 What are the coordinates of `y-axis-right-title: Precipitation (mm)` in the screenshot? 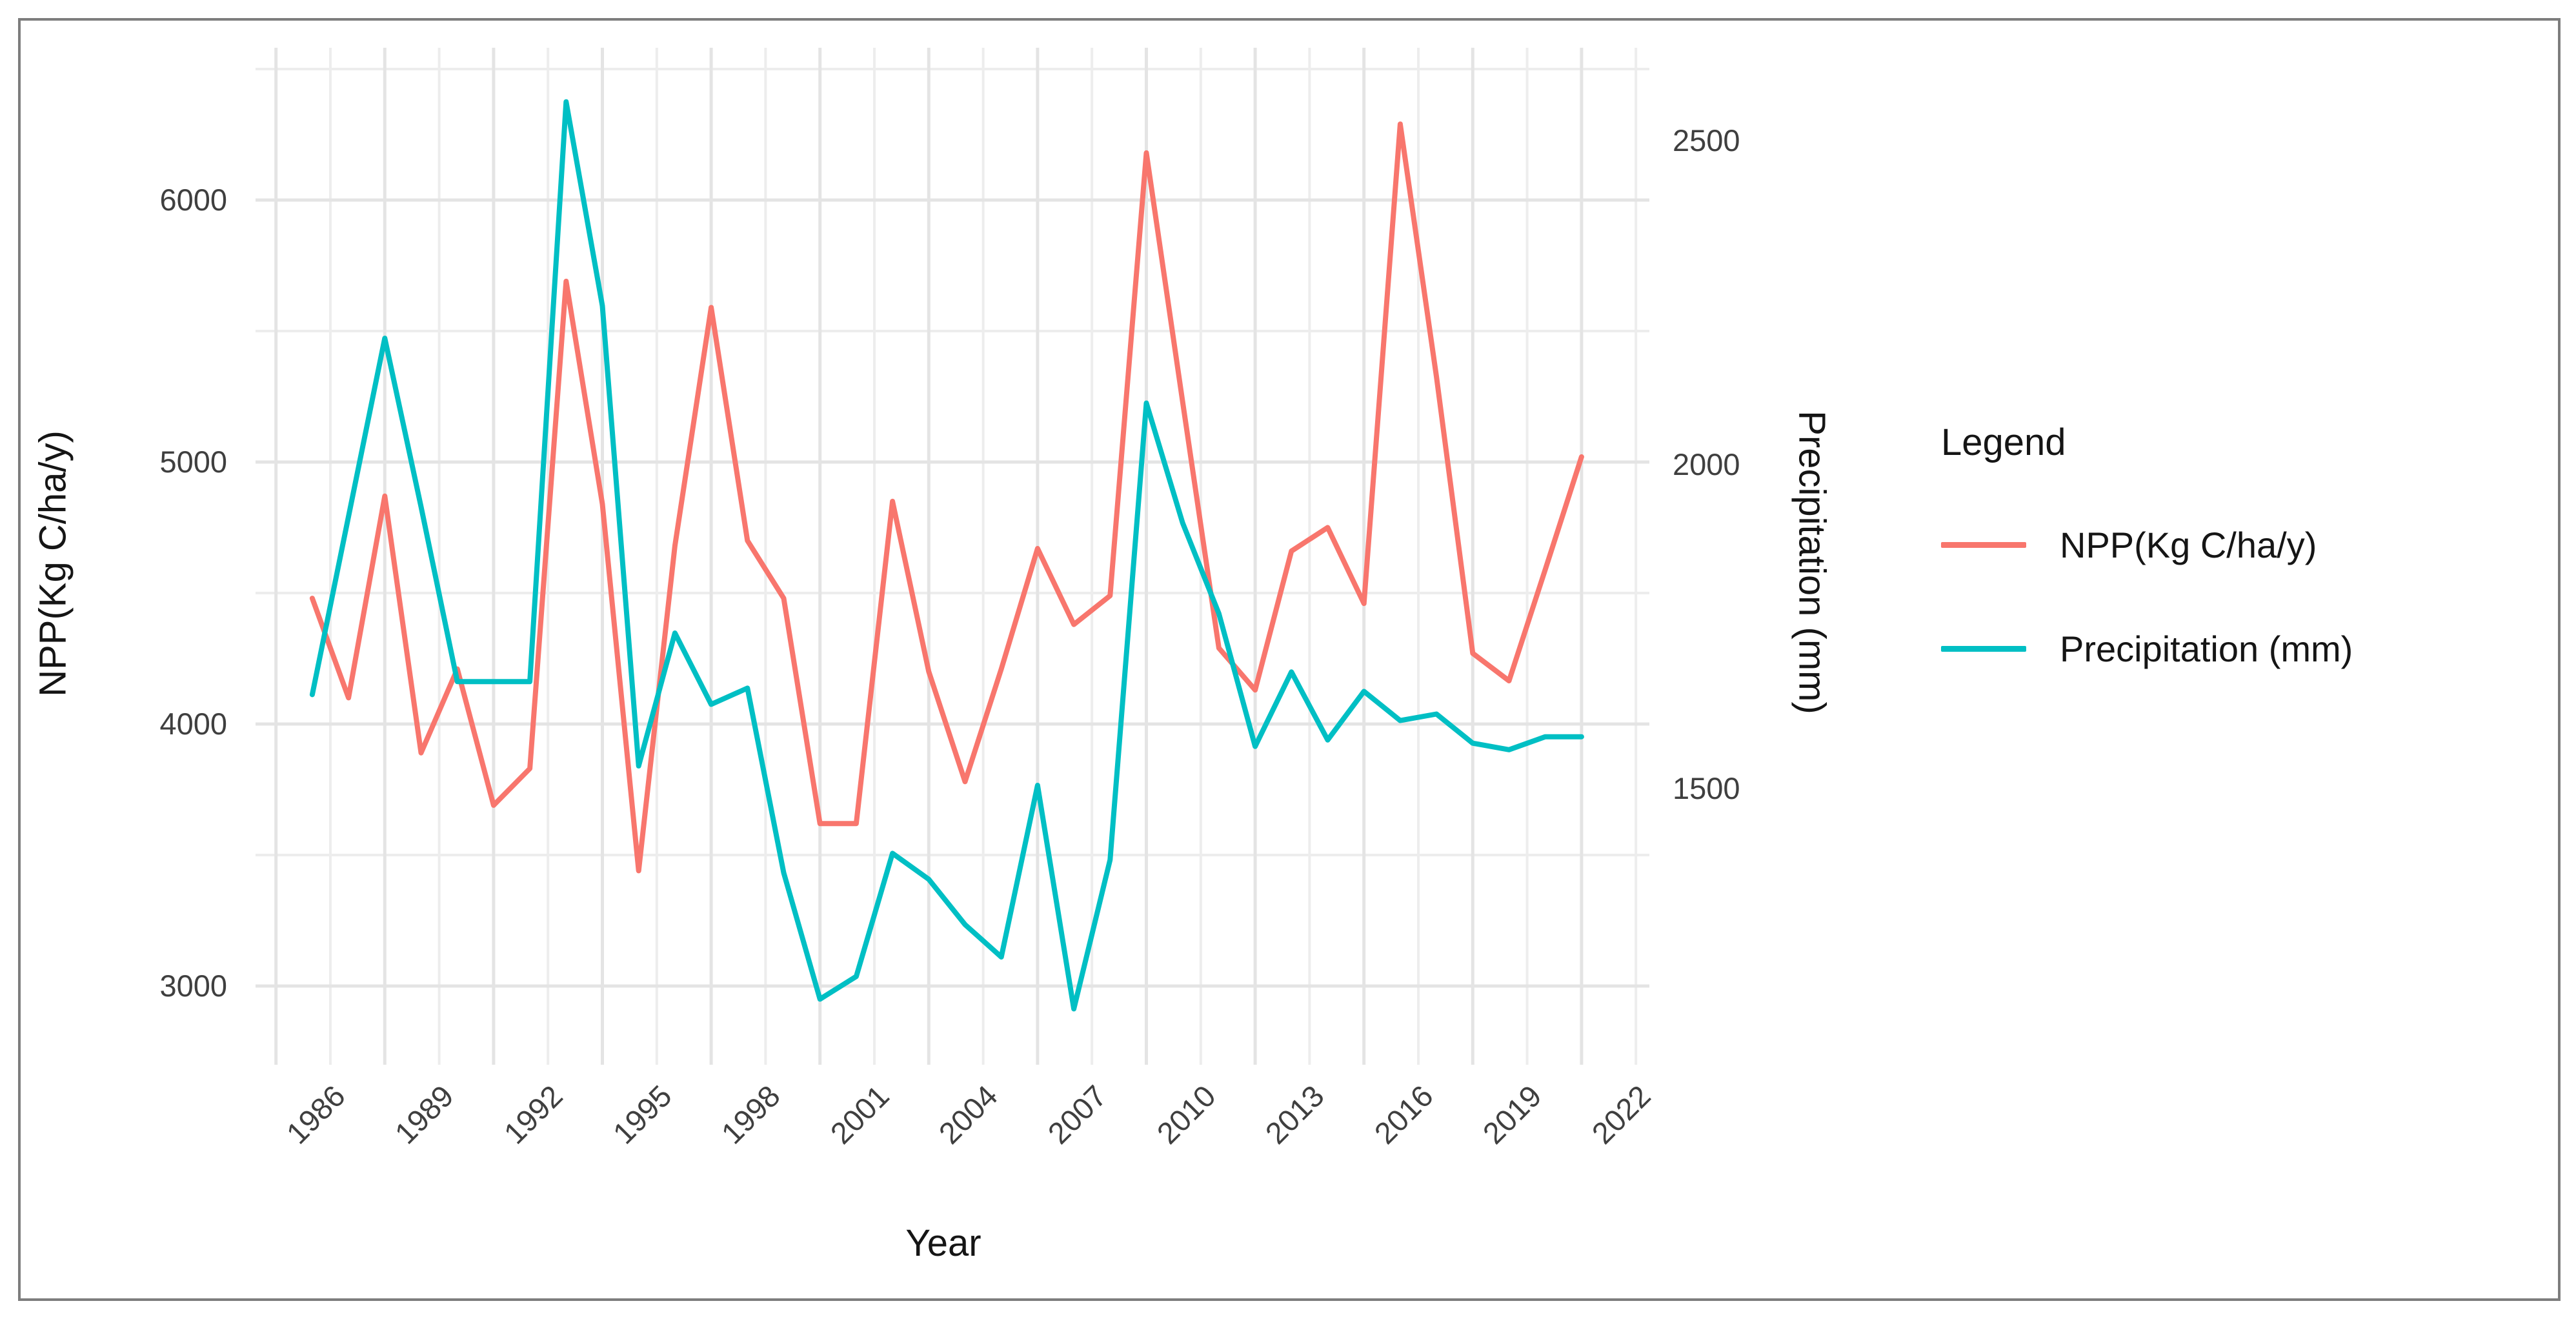 It's located at (1812, 562).